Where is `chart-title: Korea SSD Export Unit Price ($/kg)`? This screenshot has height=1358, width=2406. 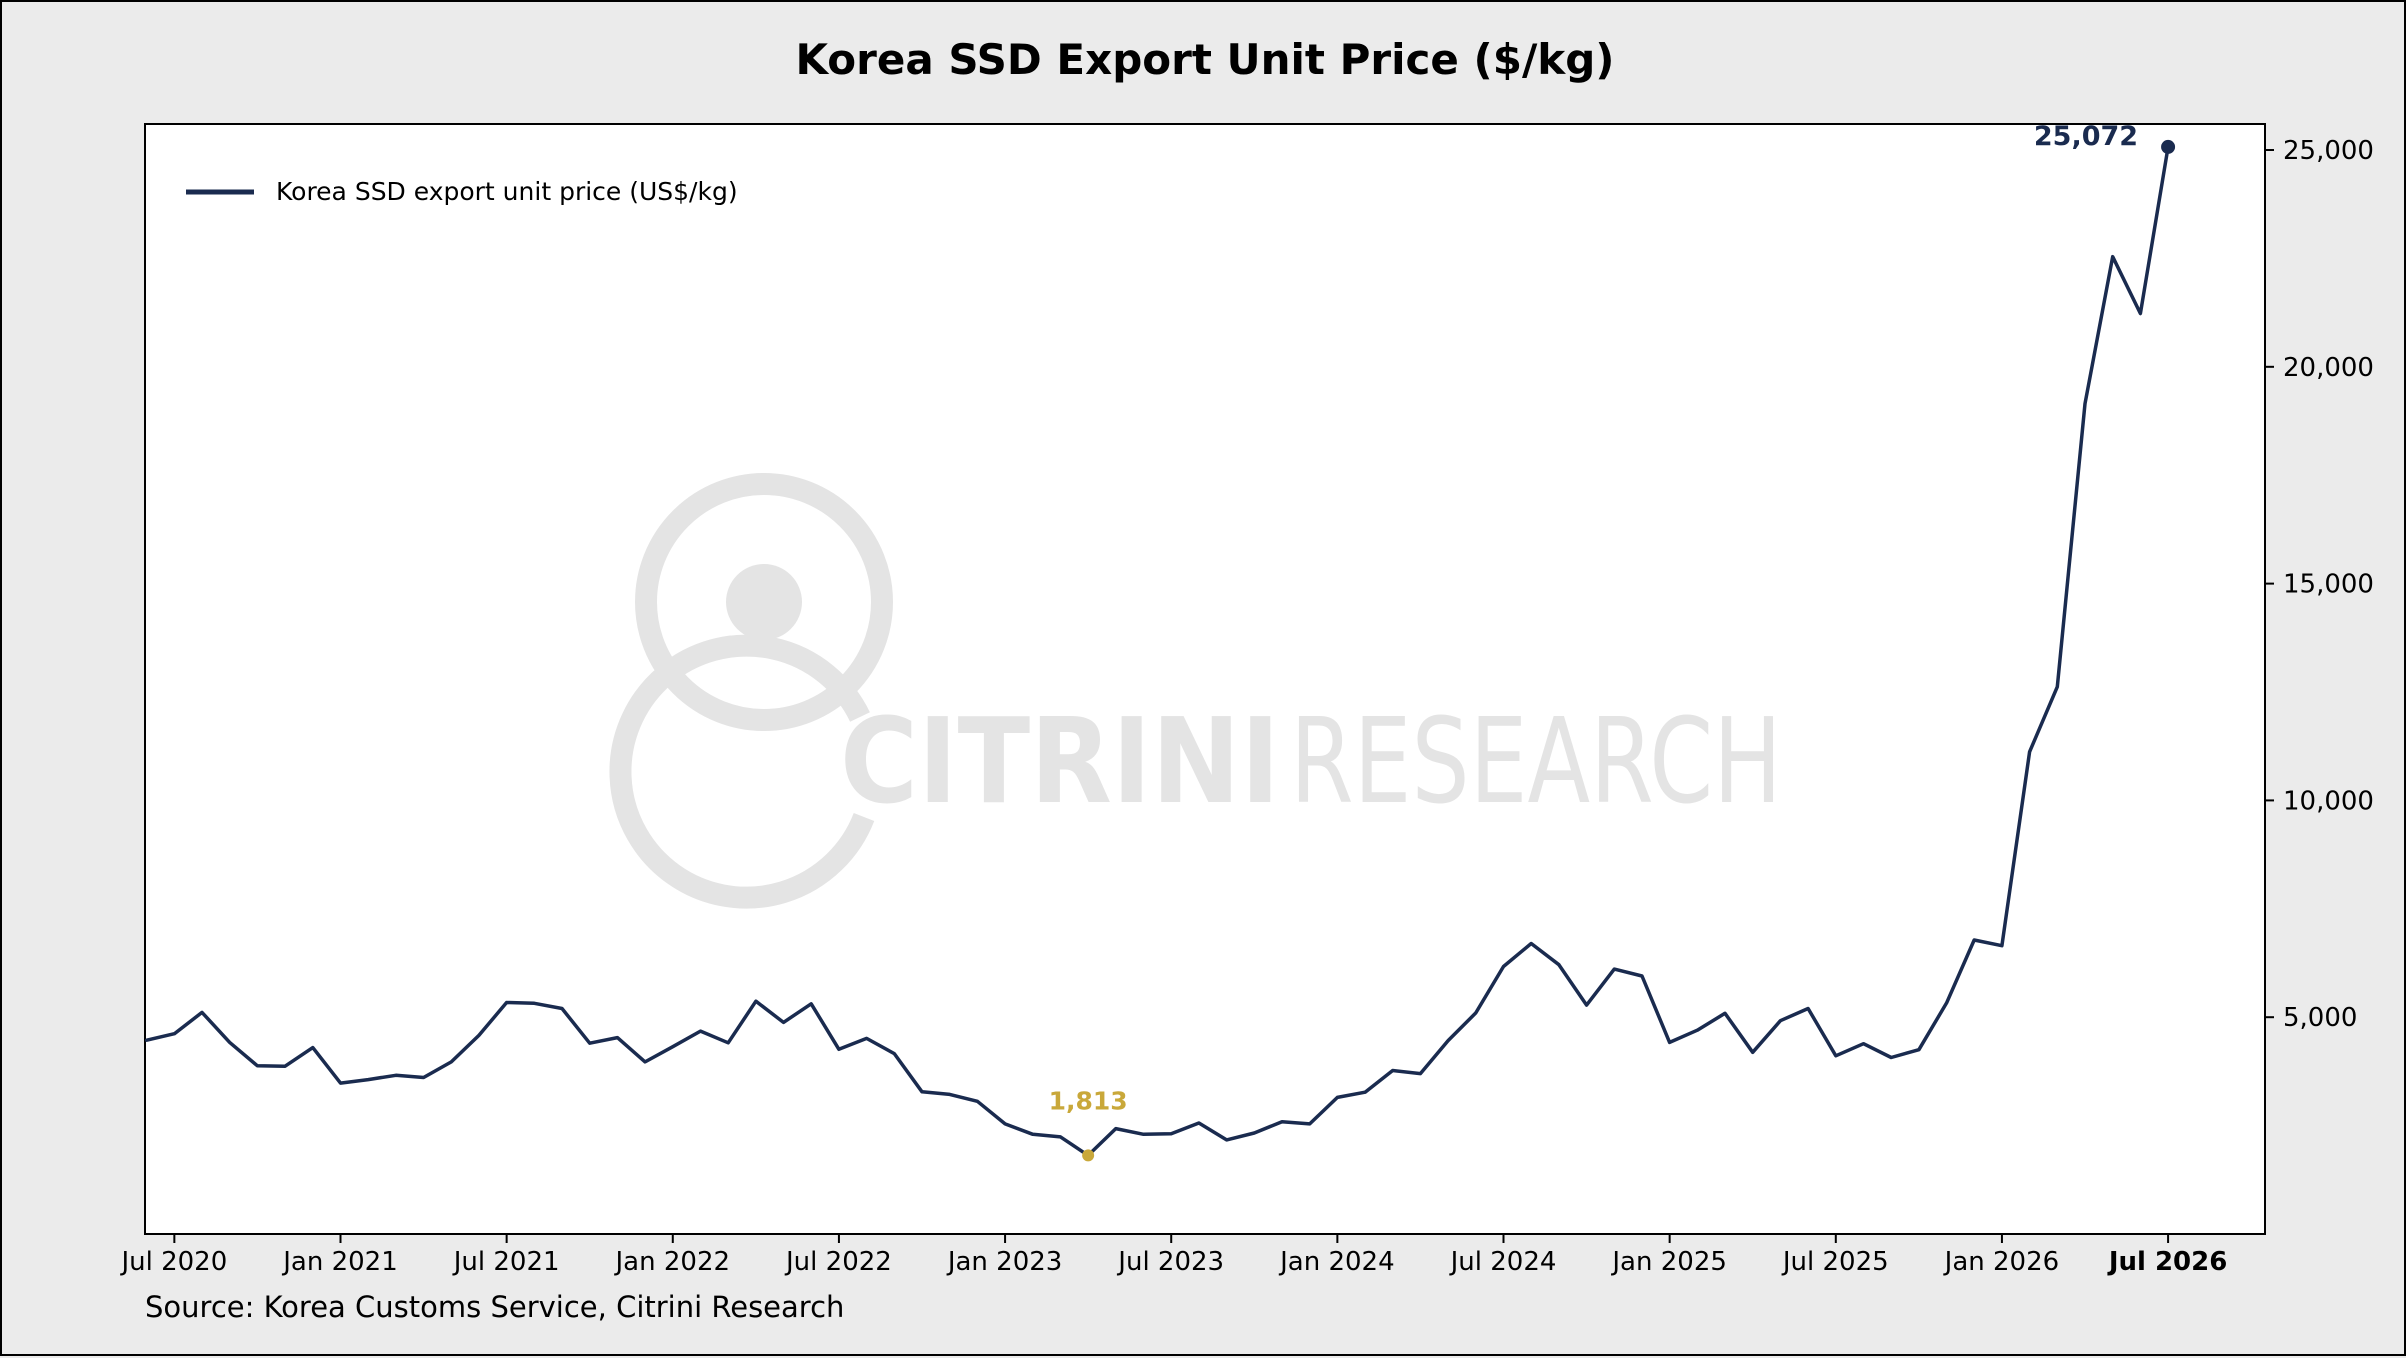 chart-title: Korea SSD Export Unit Price ($/kg) is located at coordinates (1205, 59).